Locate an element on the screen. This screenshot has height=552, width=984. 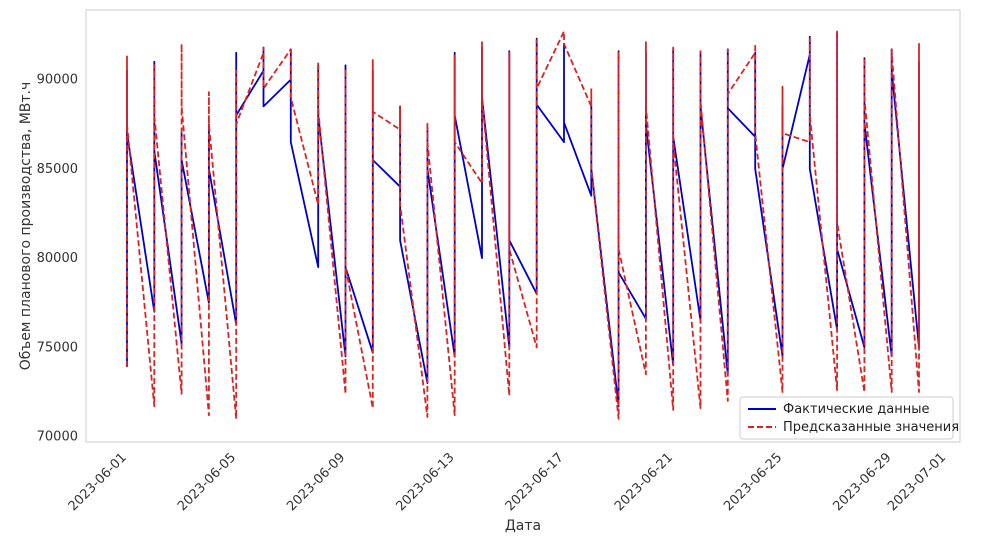
x-tick-label: 2023-06-09 is located at coordinates (316, 482).